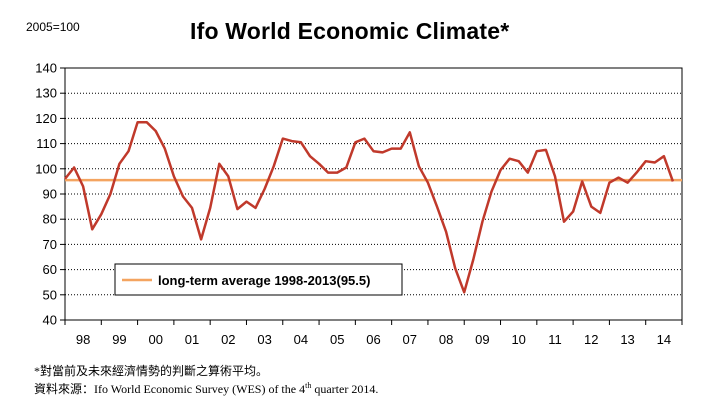 This screenshot has height=404, width=713. What do you see at coordinates (53, 27) in the screenshot?
I see `base-year-label: 2005=100` at bounding box center [53, 27].